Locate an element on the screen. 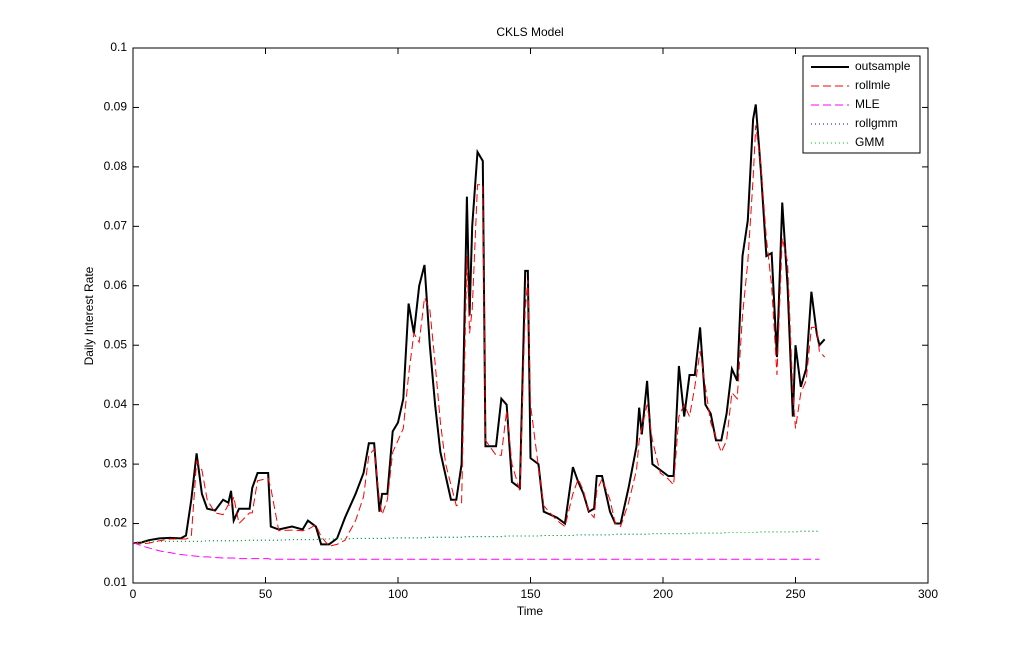 Image resolution: width=1025 pixels, height=656 pixels. x-axis-label: Time is located at coordinates (530, 611).